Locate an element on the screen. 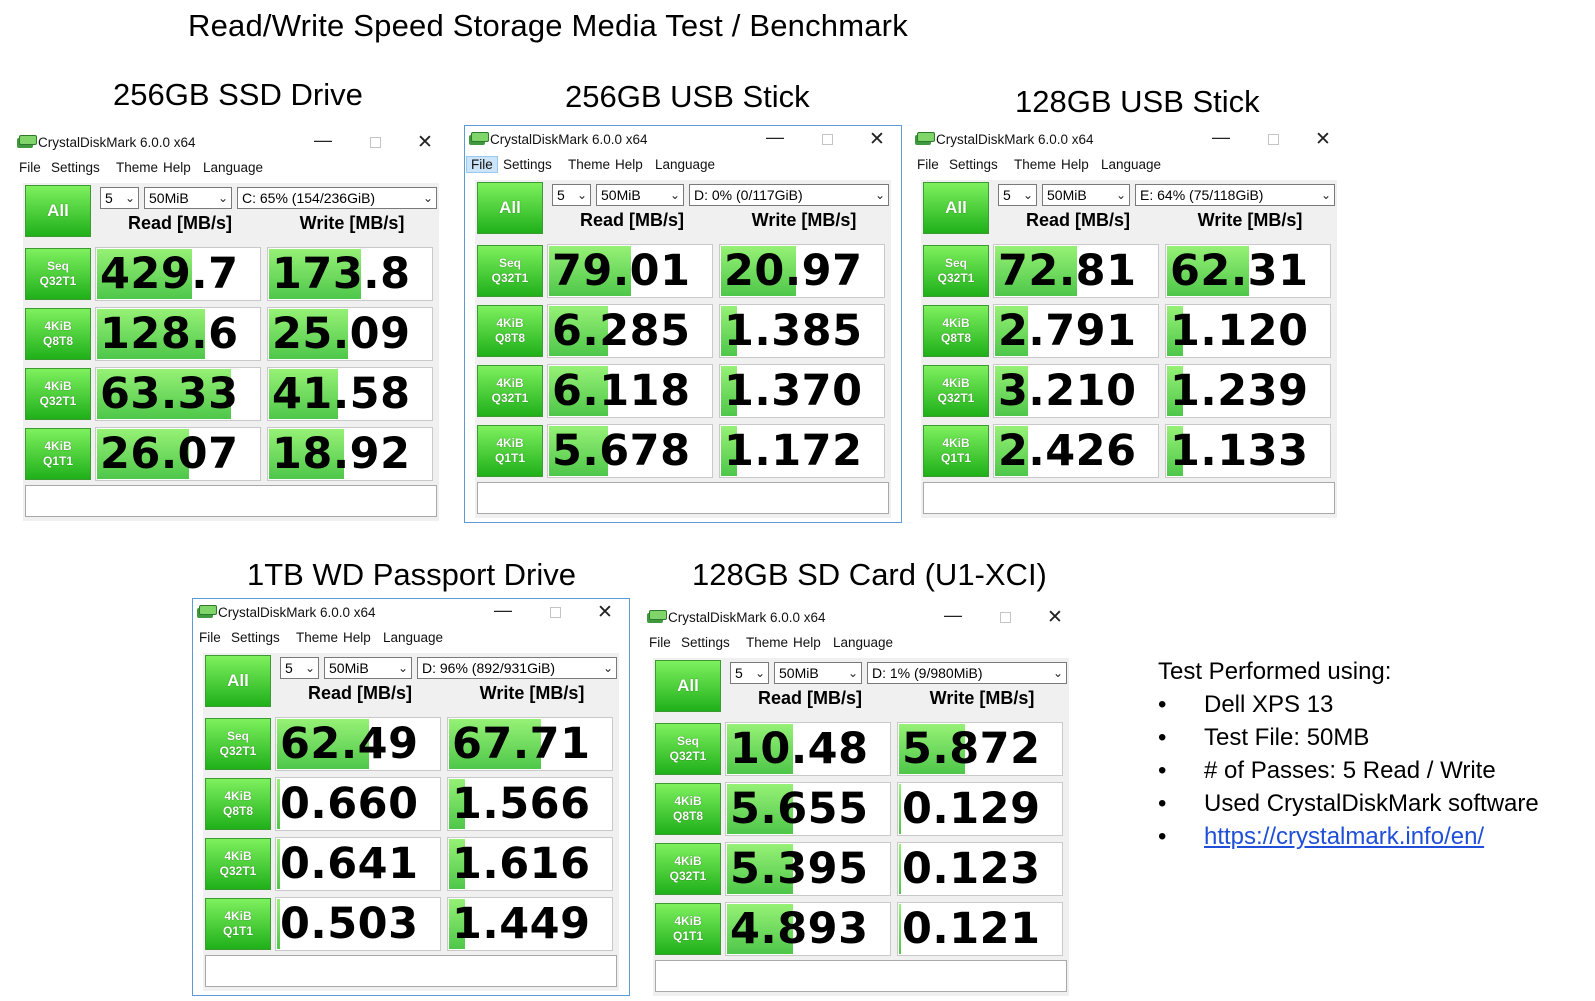  write-result: 1.120 is located at coordinates (1248, 331).